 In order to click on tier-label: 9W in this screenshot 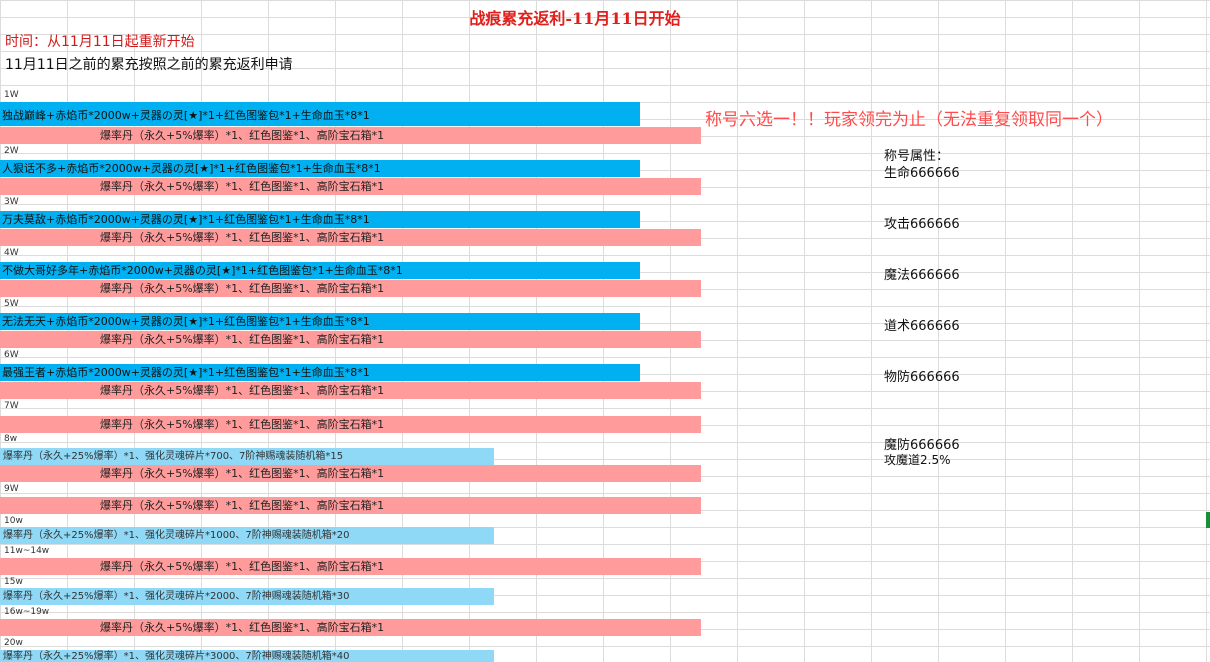, I will do `click(11, 489)`.